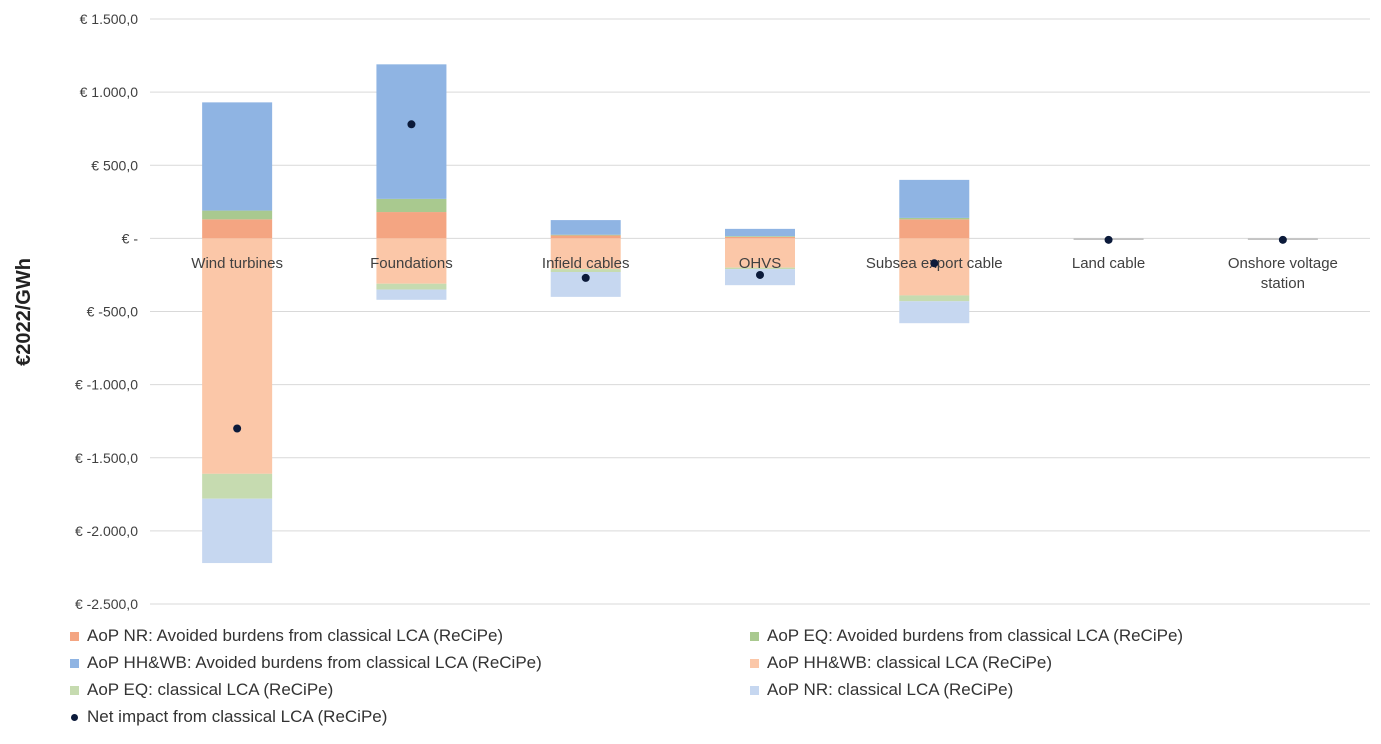 This screenshot has height=744, width=1381. What do you see at coordinates (106, 458) in the screenshot?
I see `y-tick-label: € -1.500,0` at bounding box center [106, 458].